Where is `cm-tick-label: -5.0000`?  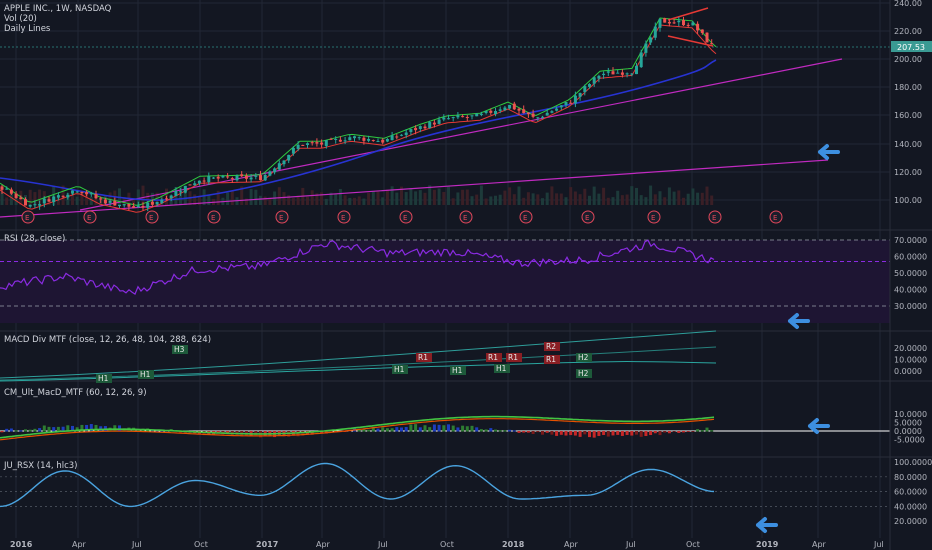 cm-tick-label: -5.0000 is located at coordinates (909, 440).